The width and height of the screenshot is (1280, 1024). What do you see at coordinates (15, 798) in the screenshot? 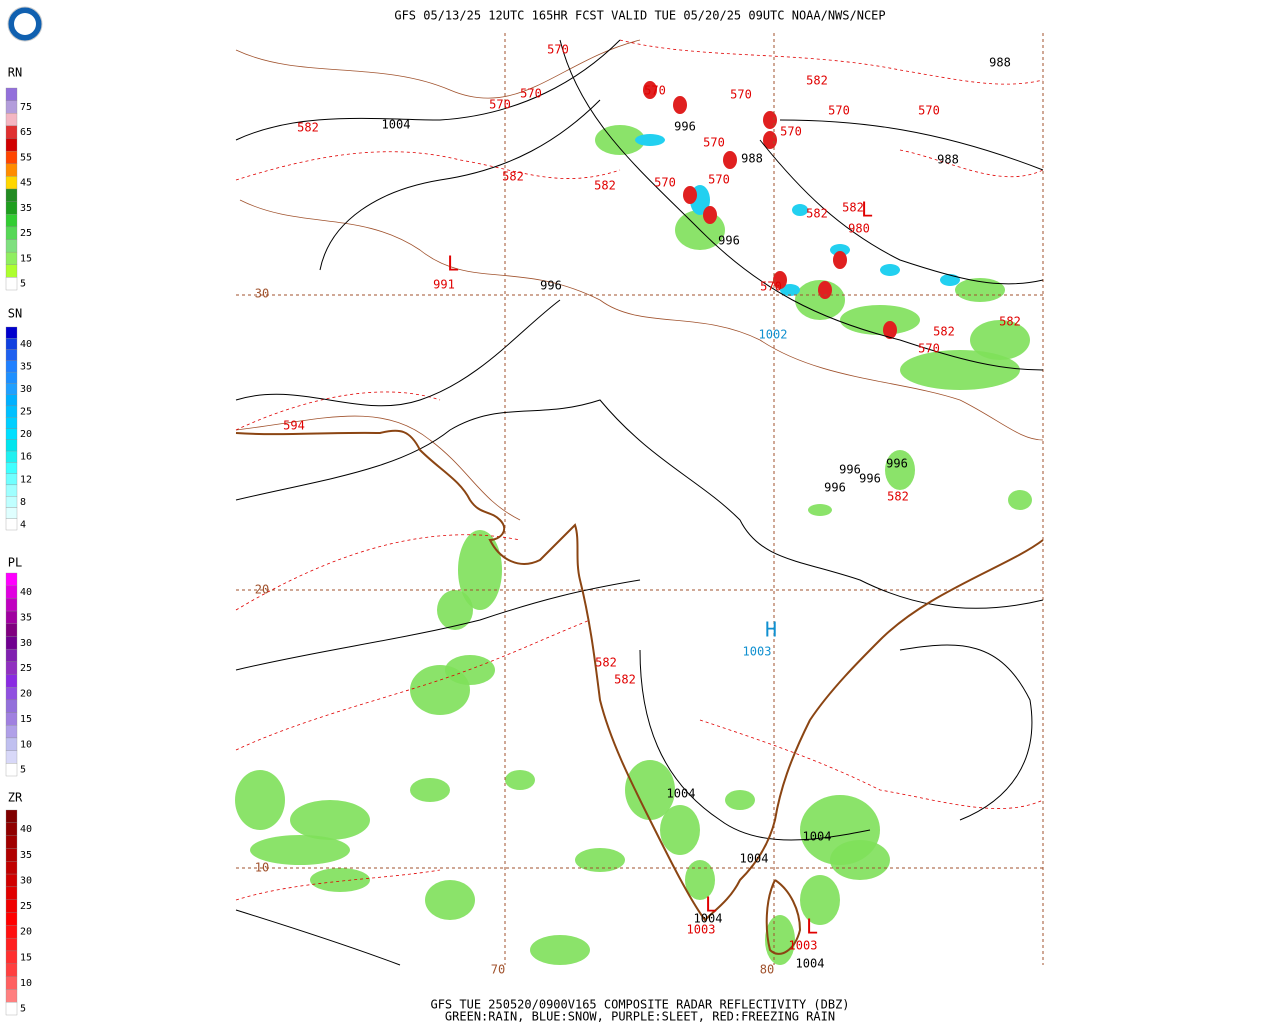
I see `legend-title: ZR` at bounding box center [15, 798].